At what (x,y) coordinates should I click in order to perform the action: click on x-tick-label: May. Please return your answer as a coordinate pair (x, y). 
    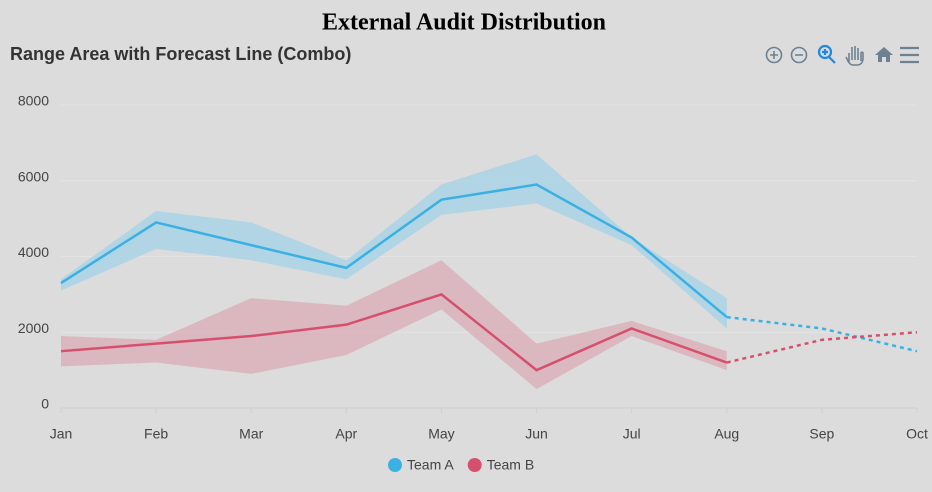
    Looking at the image, I should click on (441, 434).